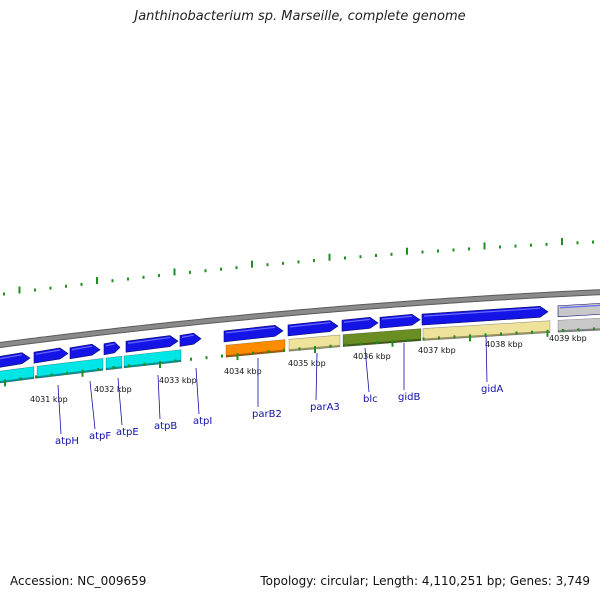 The image size is (600, 600). Describe the element at coordinates (178, 380) in the screenshot. I see `kbp-label: 4033 kbp` at that location.